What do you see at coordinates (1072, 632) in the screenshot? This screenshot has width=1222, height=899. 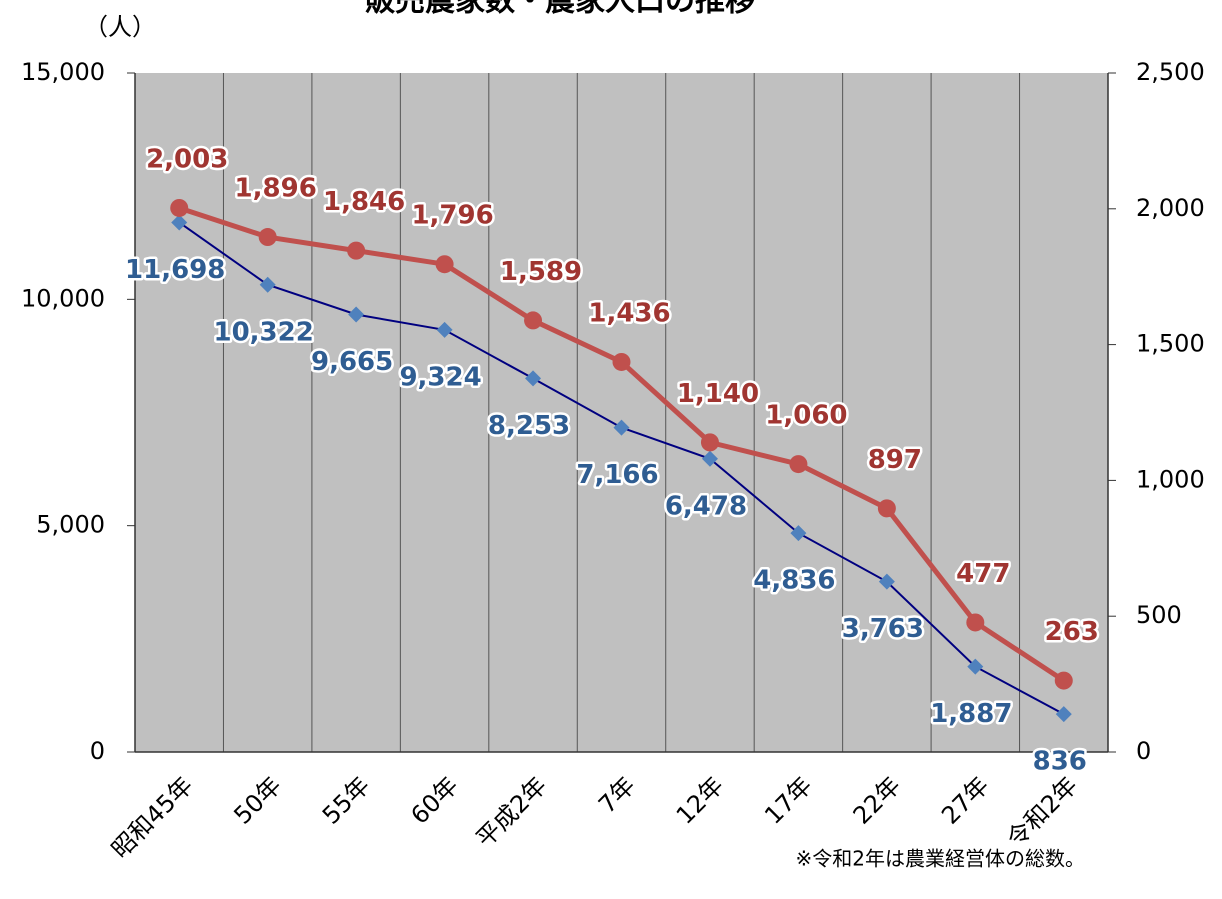 I see `data-label: 263` at bounding box center [1072, 632].